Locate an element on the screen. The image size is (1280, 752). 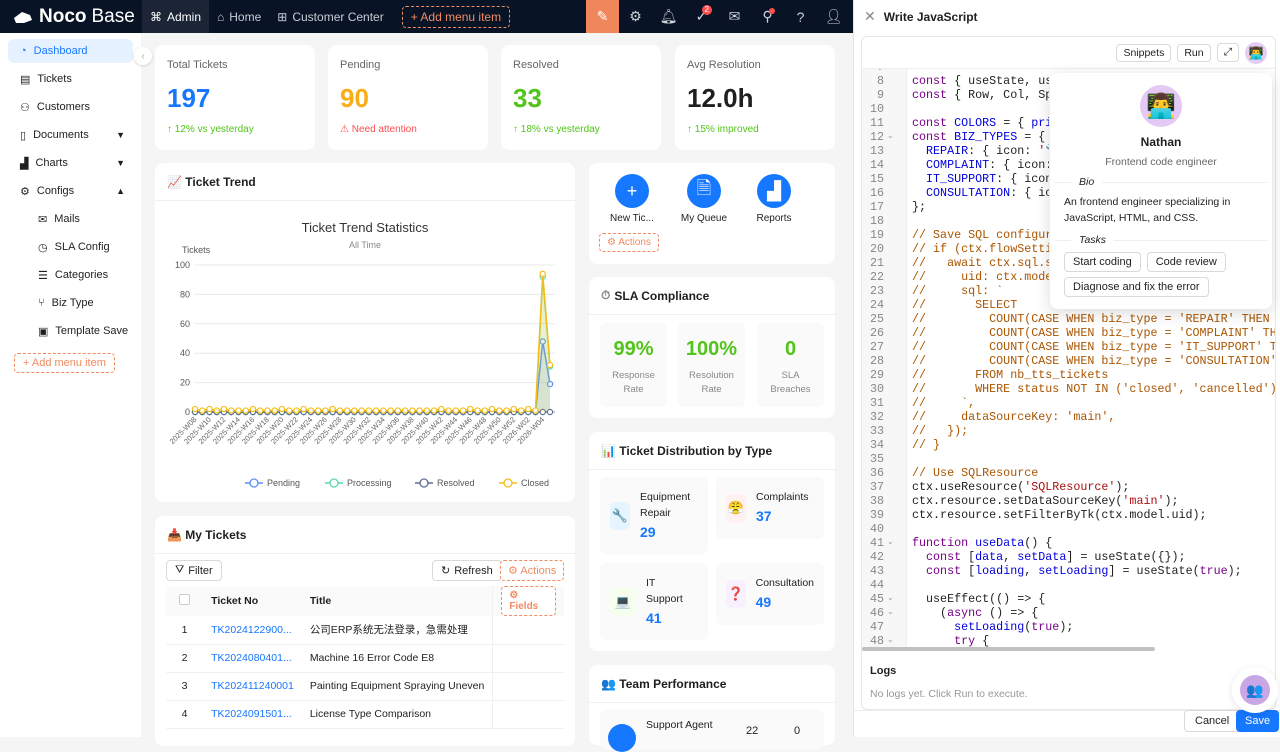
sidebar-item-configs: ⚙ Configs ▲ is located at coordinates (72, 191).